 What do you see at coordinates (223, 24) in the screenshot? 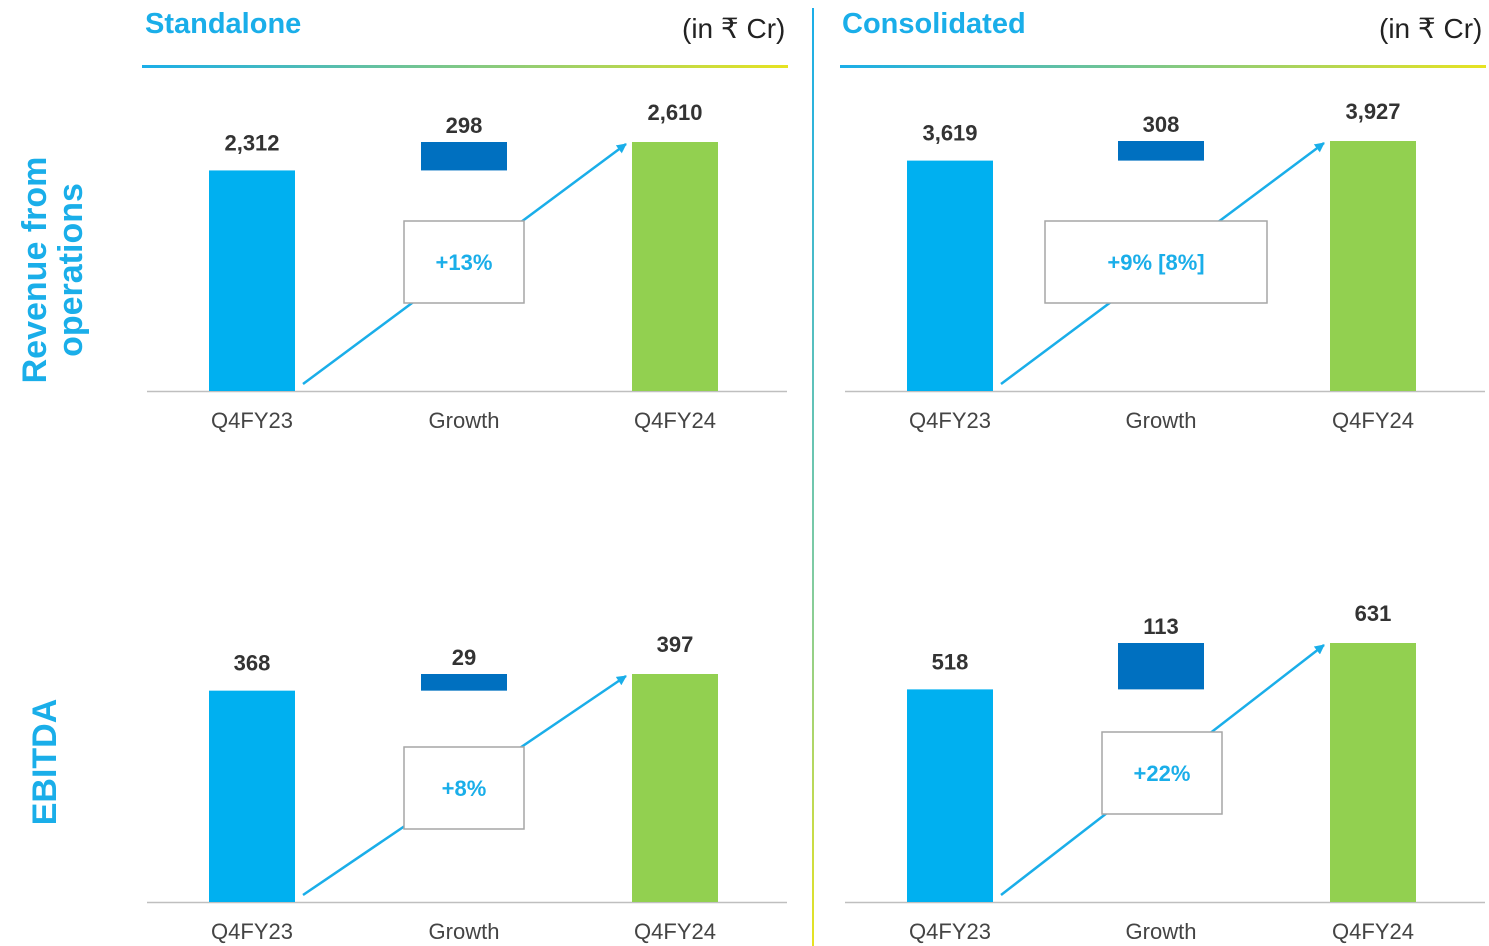
I see `standalone-title: Standalone` at bounding box center [223, 24].